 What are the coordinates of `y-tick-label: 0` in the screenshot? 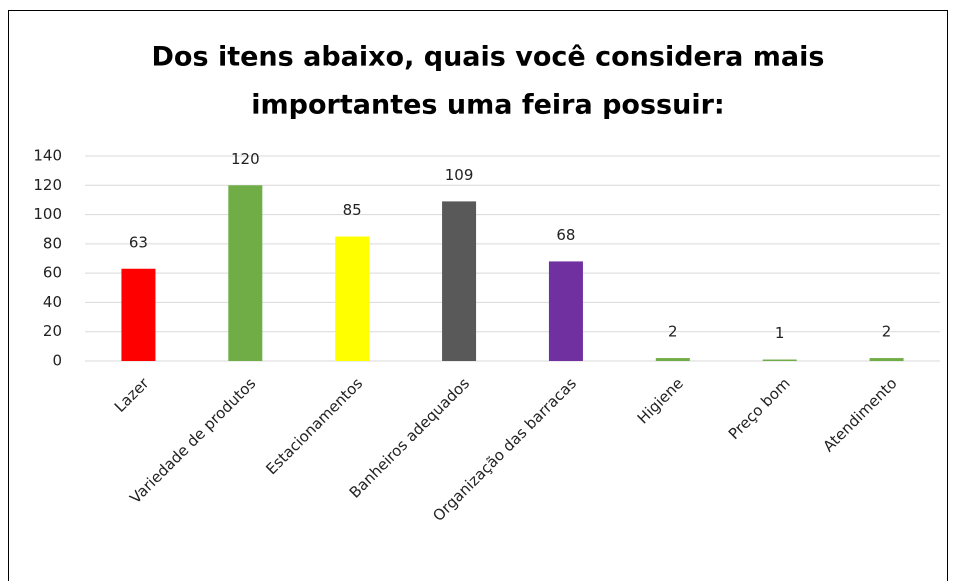 It's located at (57, 361).